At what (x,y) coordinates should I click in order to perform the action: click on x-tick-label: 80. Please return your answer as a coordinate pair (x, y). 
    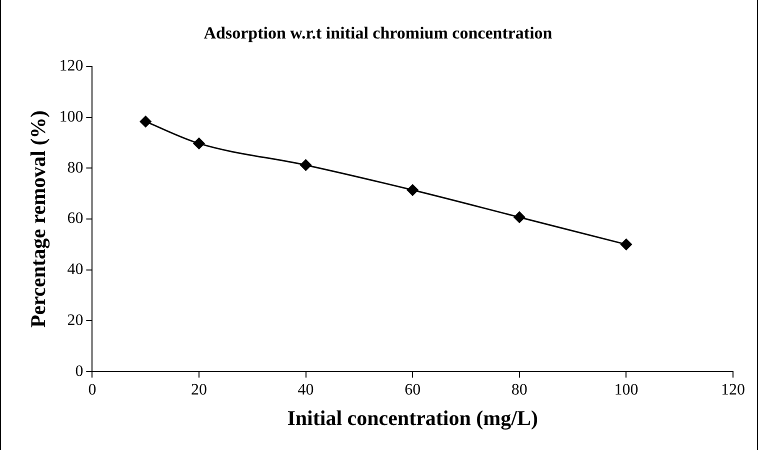
    Looking at the image, I should click on (519, 389).